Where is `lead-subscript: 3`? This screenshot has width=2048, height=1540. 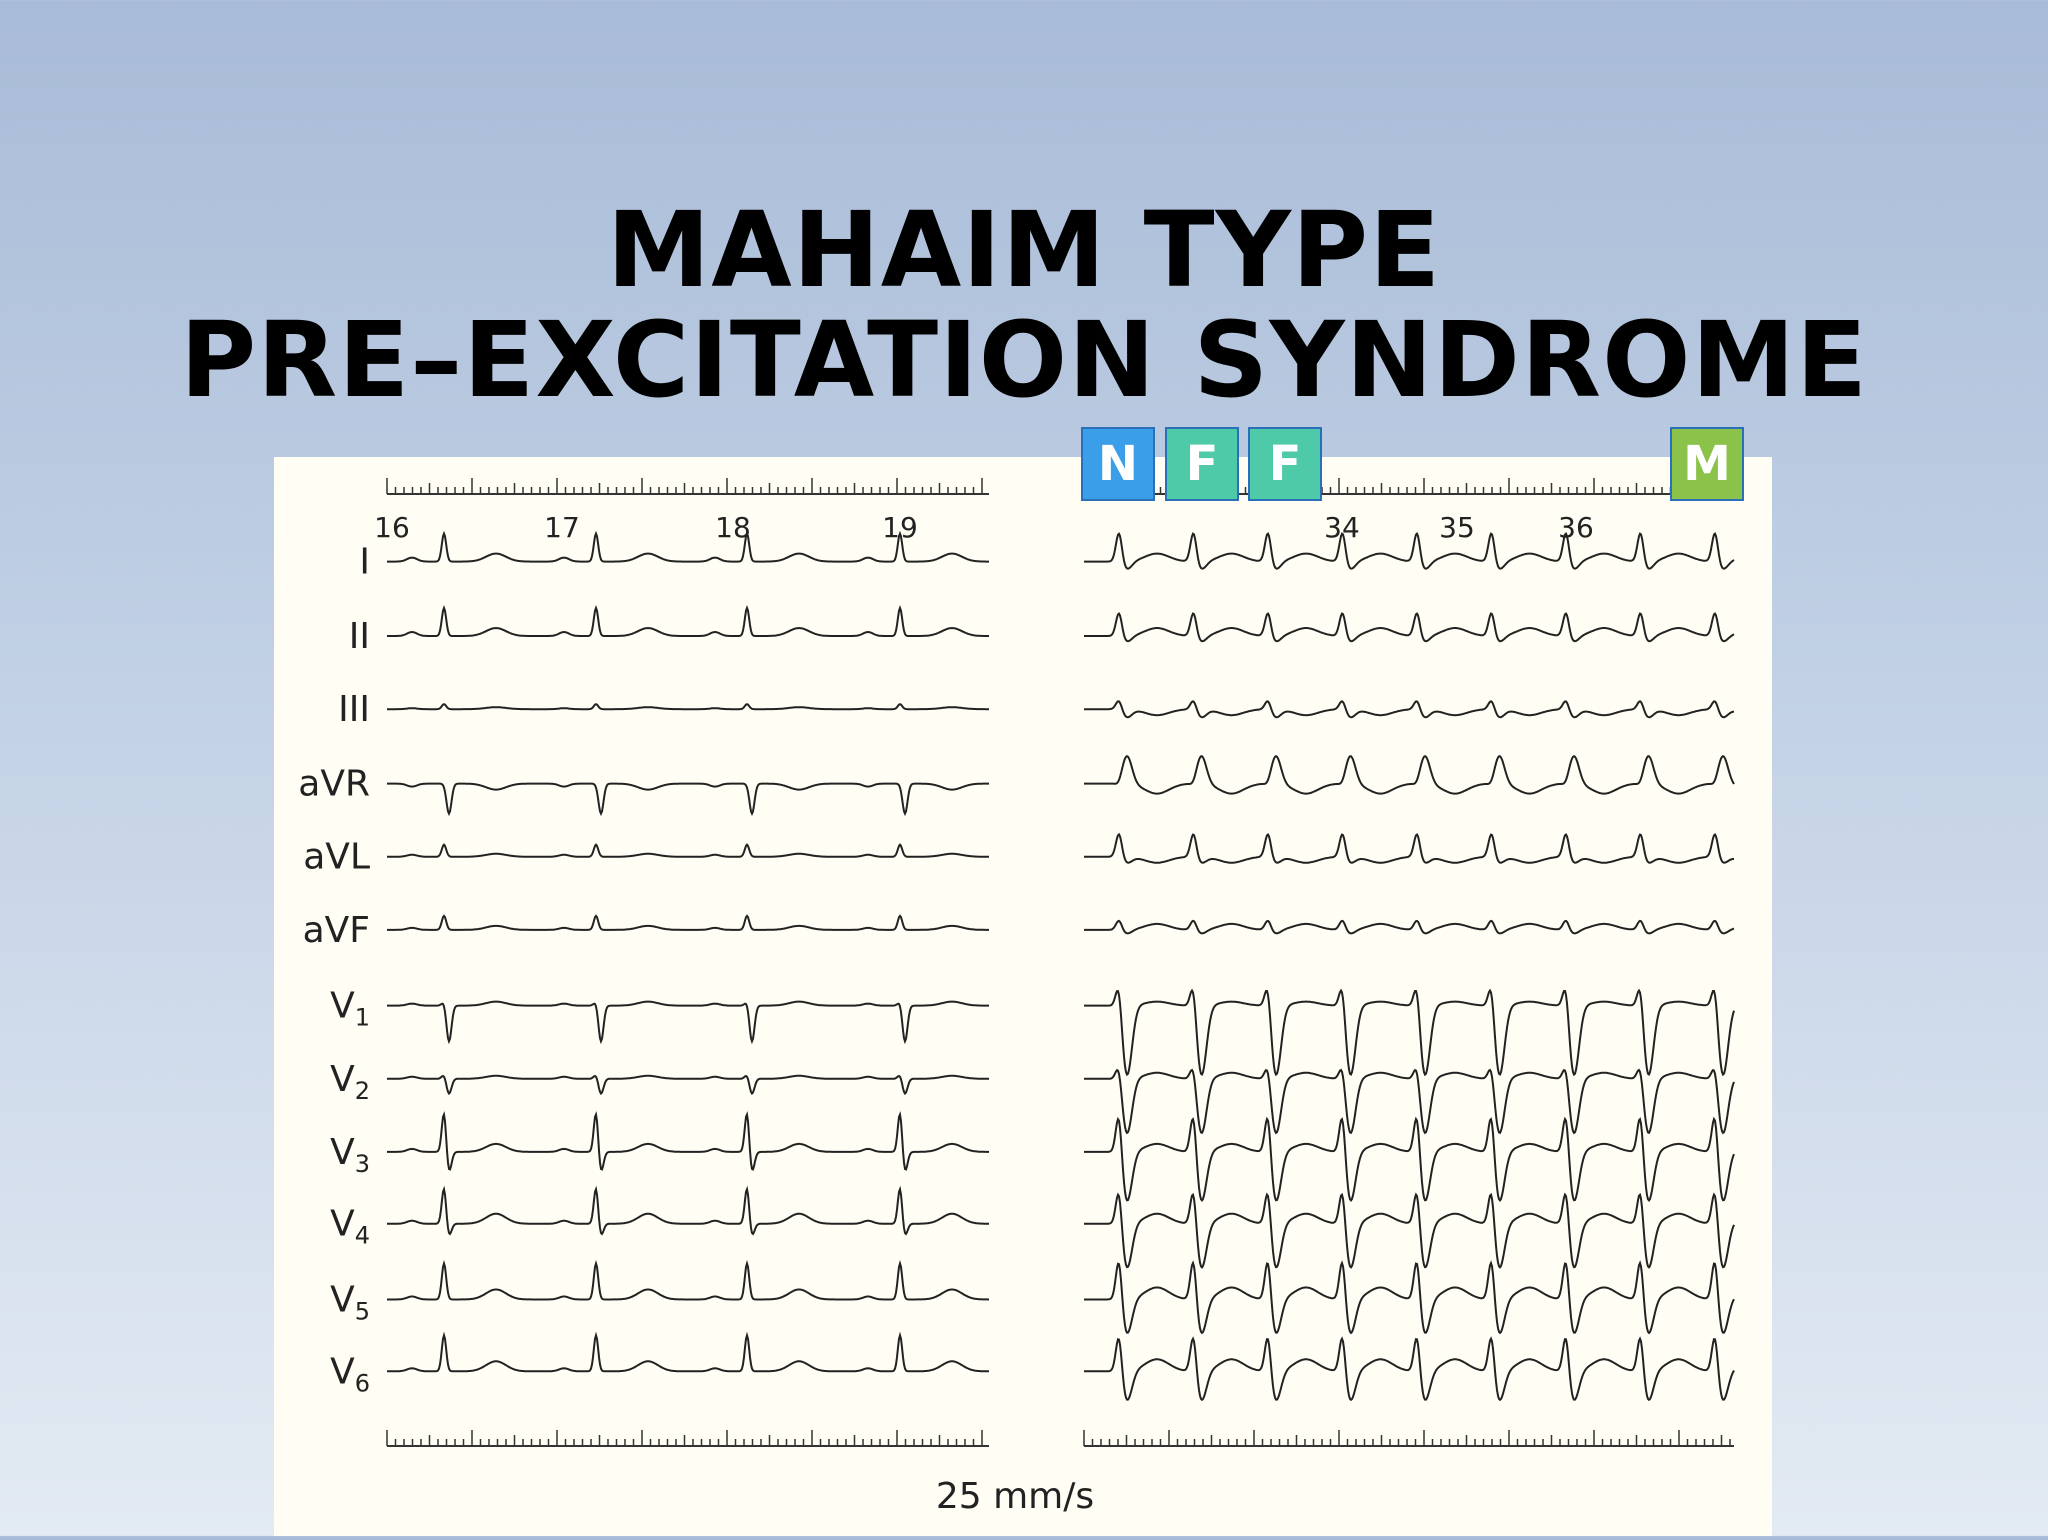 lead-subscript: 3 is located at coordinates (362, 1164).